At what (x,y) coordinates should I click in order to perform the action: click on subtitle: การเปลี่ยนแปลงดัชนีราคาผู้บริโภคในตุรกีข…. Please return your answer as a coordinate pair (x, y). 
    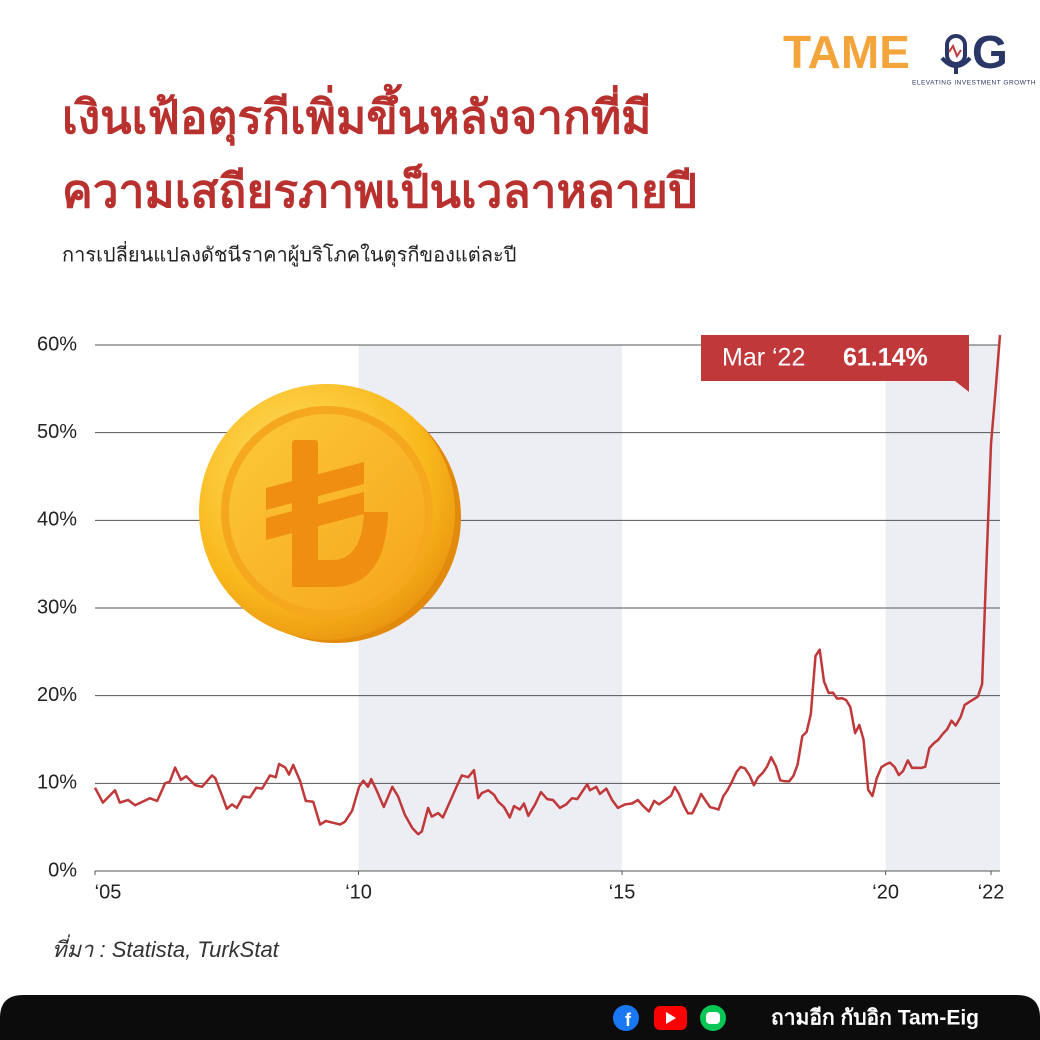
    Looking at the image, I should click on (289, 253).